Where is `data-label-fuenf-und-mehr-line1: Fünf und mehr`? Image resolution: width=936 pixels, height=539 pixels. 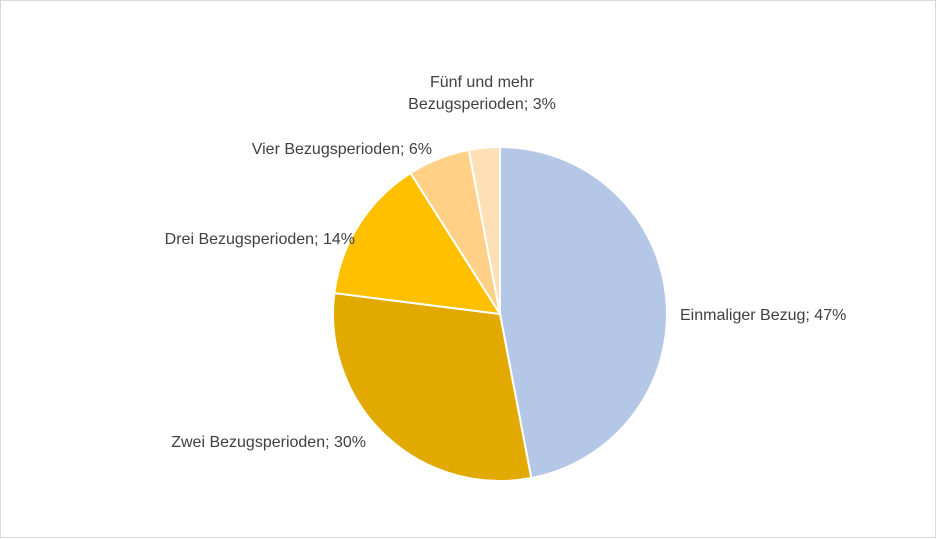
data-label-fuenf-und-mehr-line1: Fünf und mehr is located at coordinates (482, 82).